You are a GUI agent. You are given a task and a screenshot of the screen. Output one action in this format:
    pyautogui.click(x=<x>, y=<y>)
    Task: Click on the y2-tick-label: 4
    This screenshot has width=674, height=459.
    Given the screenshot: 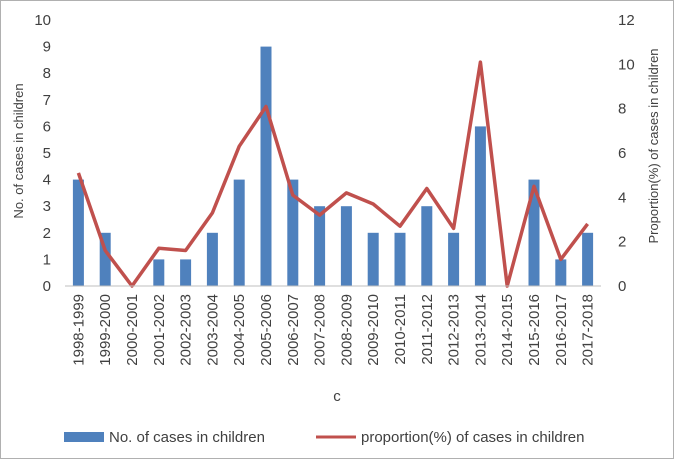 What is the action you would take?
    pyautogui.click(x=622, y=197)
    